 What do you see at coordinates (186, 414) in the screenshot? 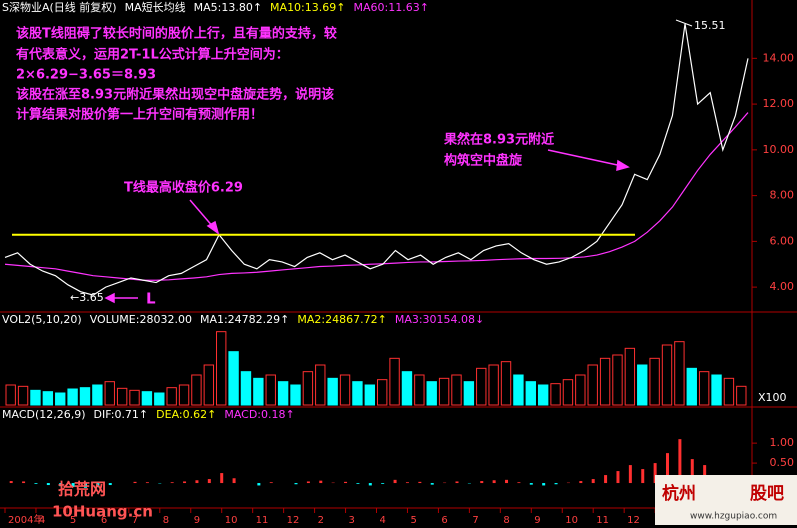
I see `panel-header: DEA:0.62↑` at bounding box center [186, 414].